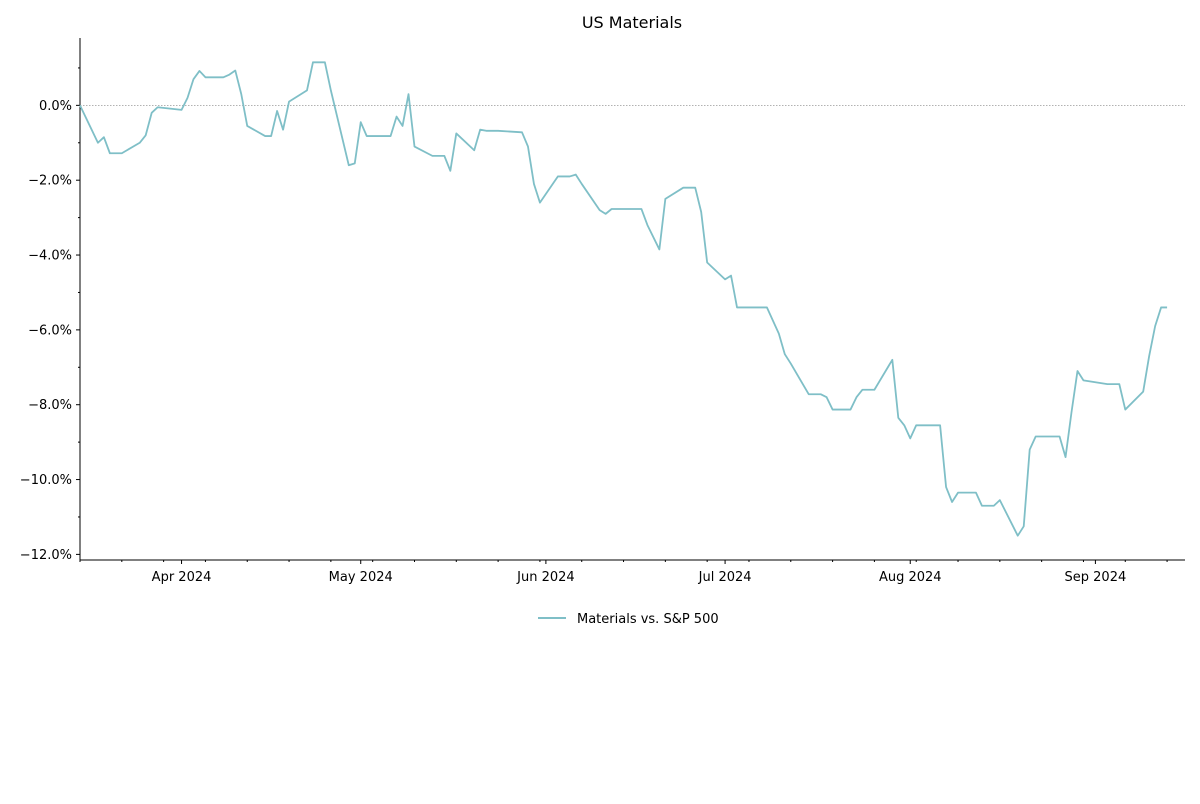 This screenshot has width=1200, height=804. What do you see at coordinates (50, 181) in the screenshot?
I see `y-tick-label: −2.0%` at bounding box center [50, 181].